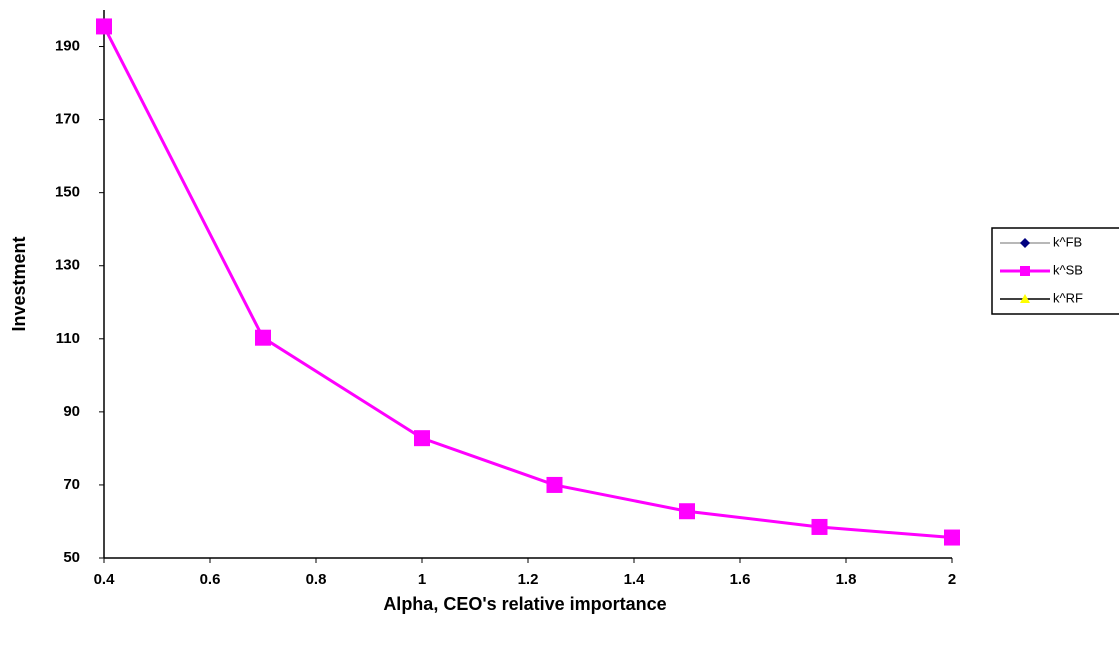 This screenshot has height=653, width=1119. I want to click on y-axis-label: Investment, so click(19, 283).